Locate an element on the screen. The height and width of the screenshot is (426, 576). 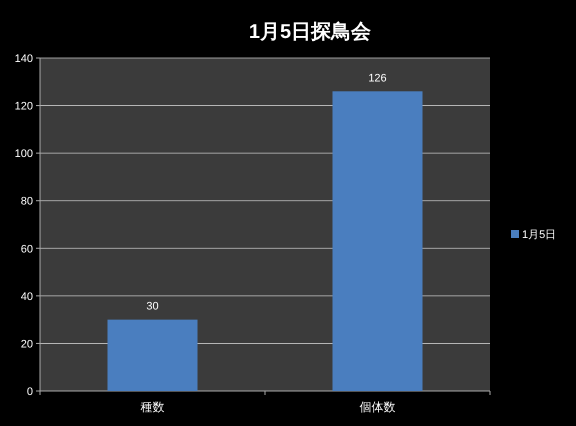
x-tick-label: 個体数 is located at coordinates (378, 407).